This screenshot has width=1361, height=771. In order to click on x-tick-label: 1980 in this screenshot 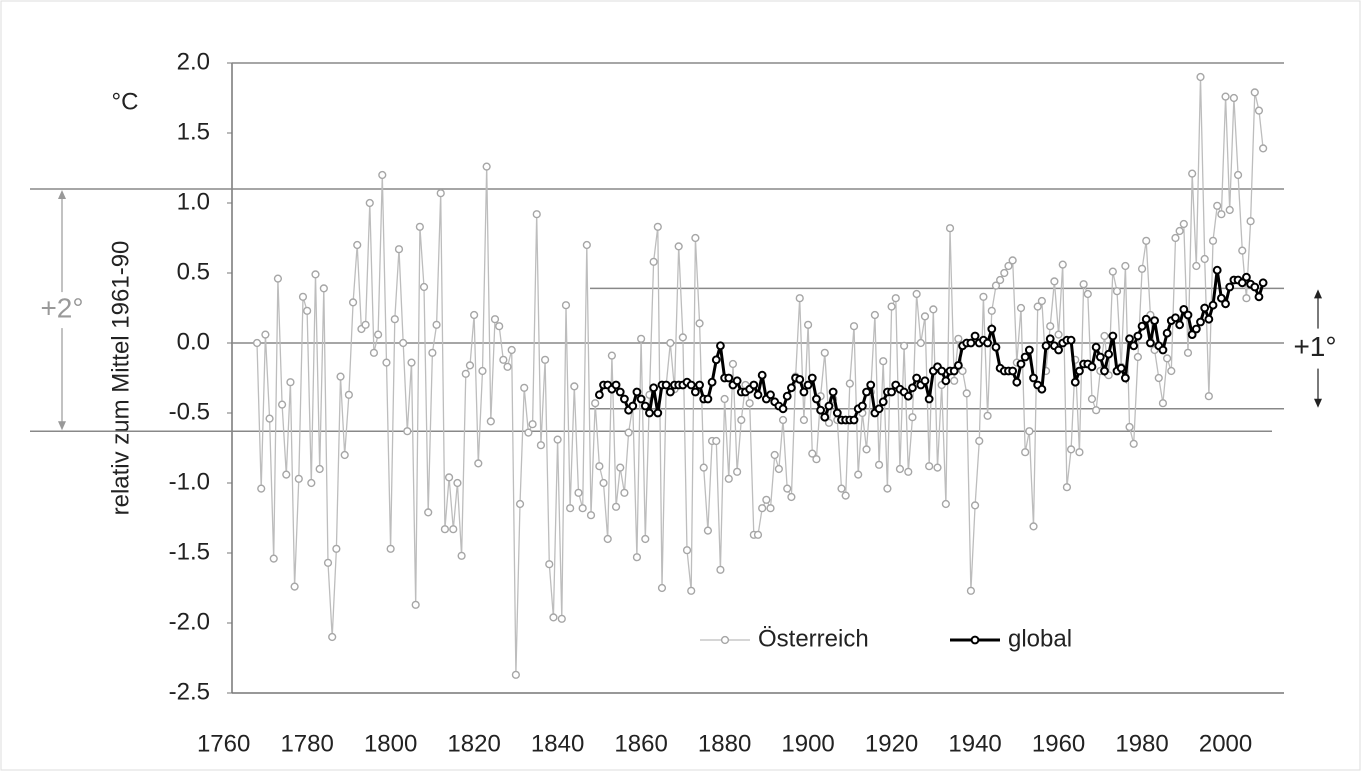, I will do `click(1141, 743)`.